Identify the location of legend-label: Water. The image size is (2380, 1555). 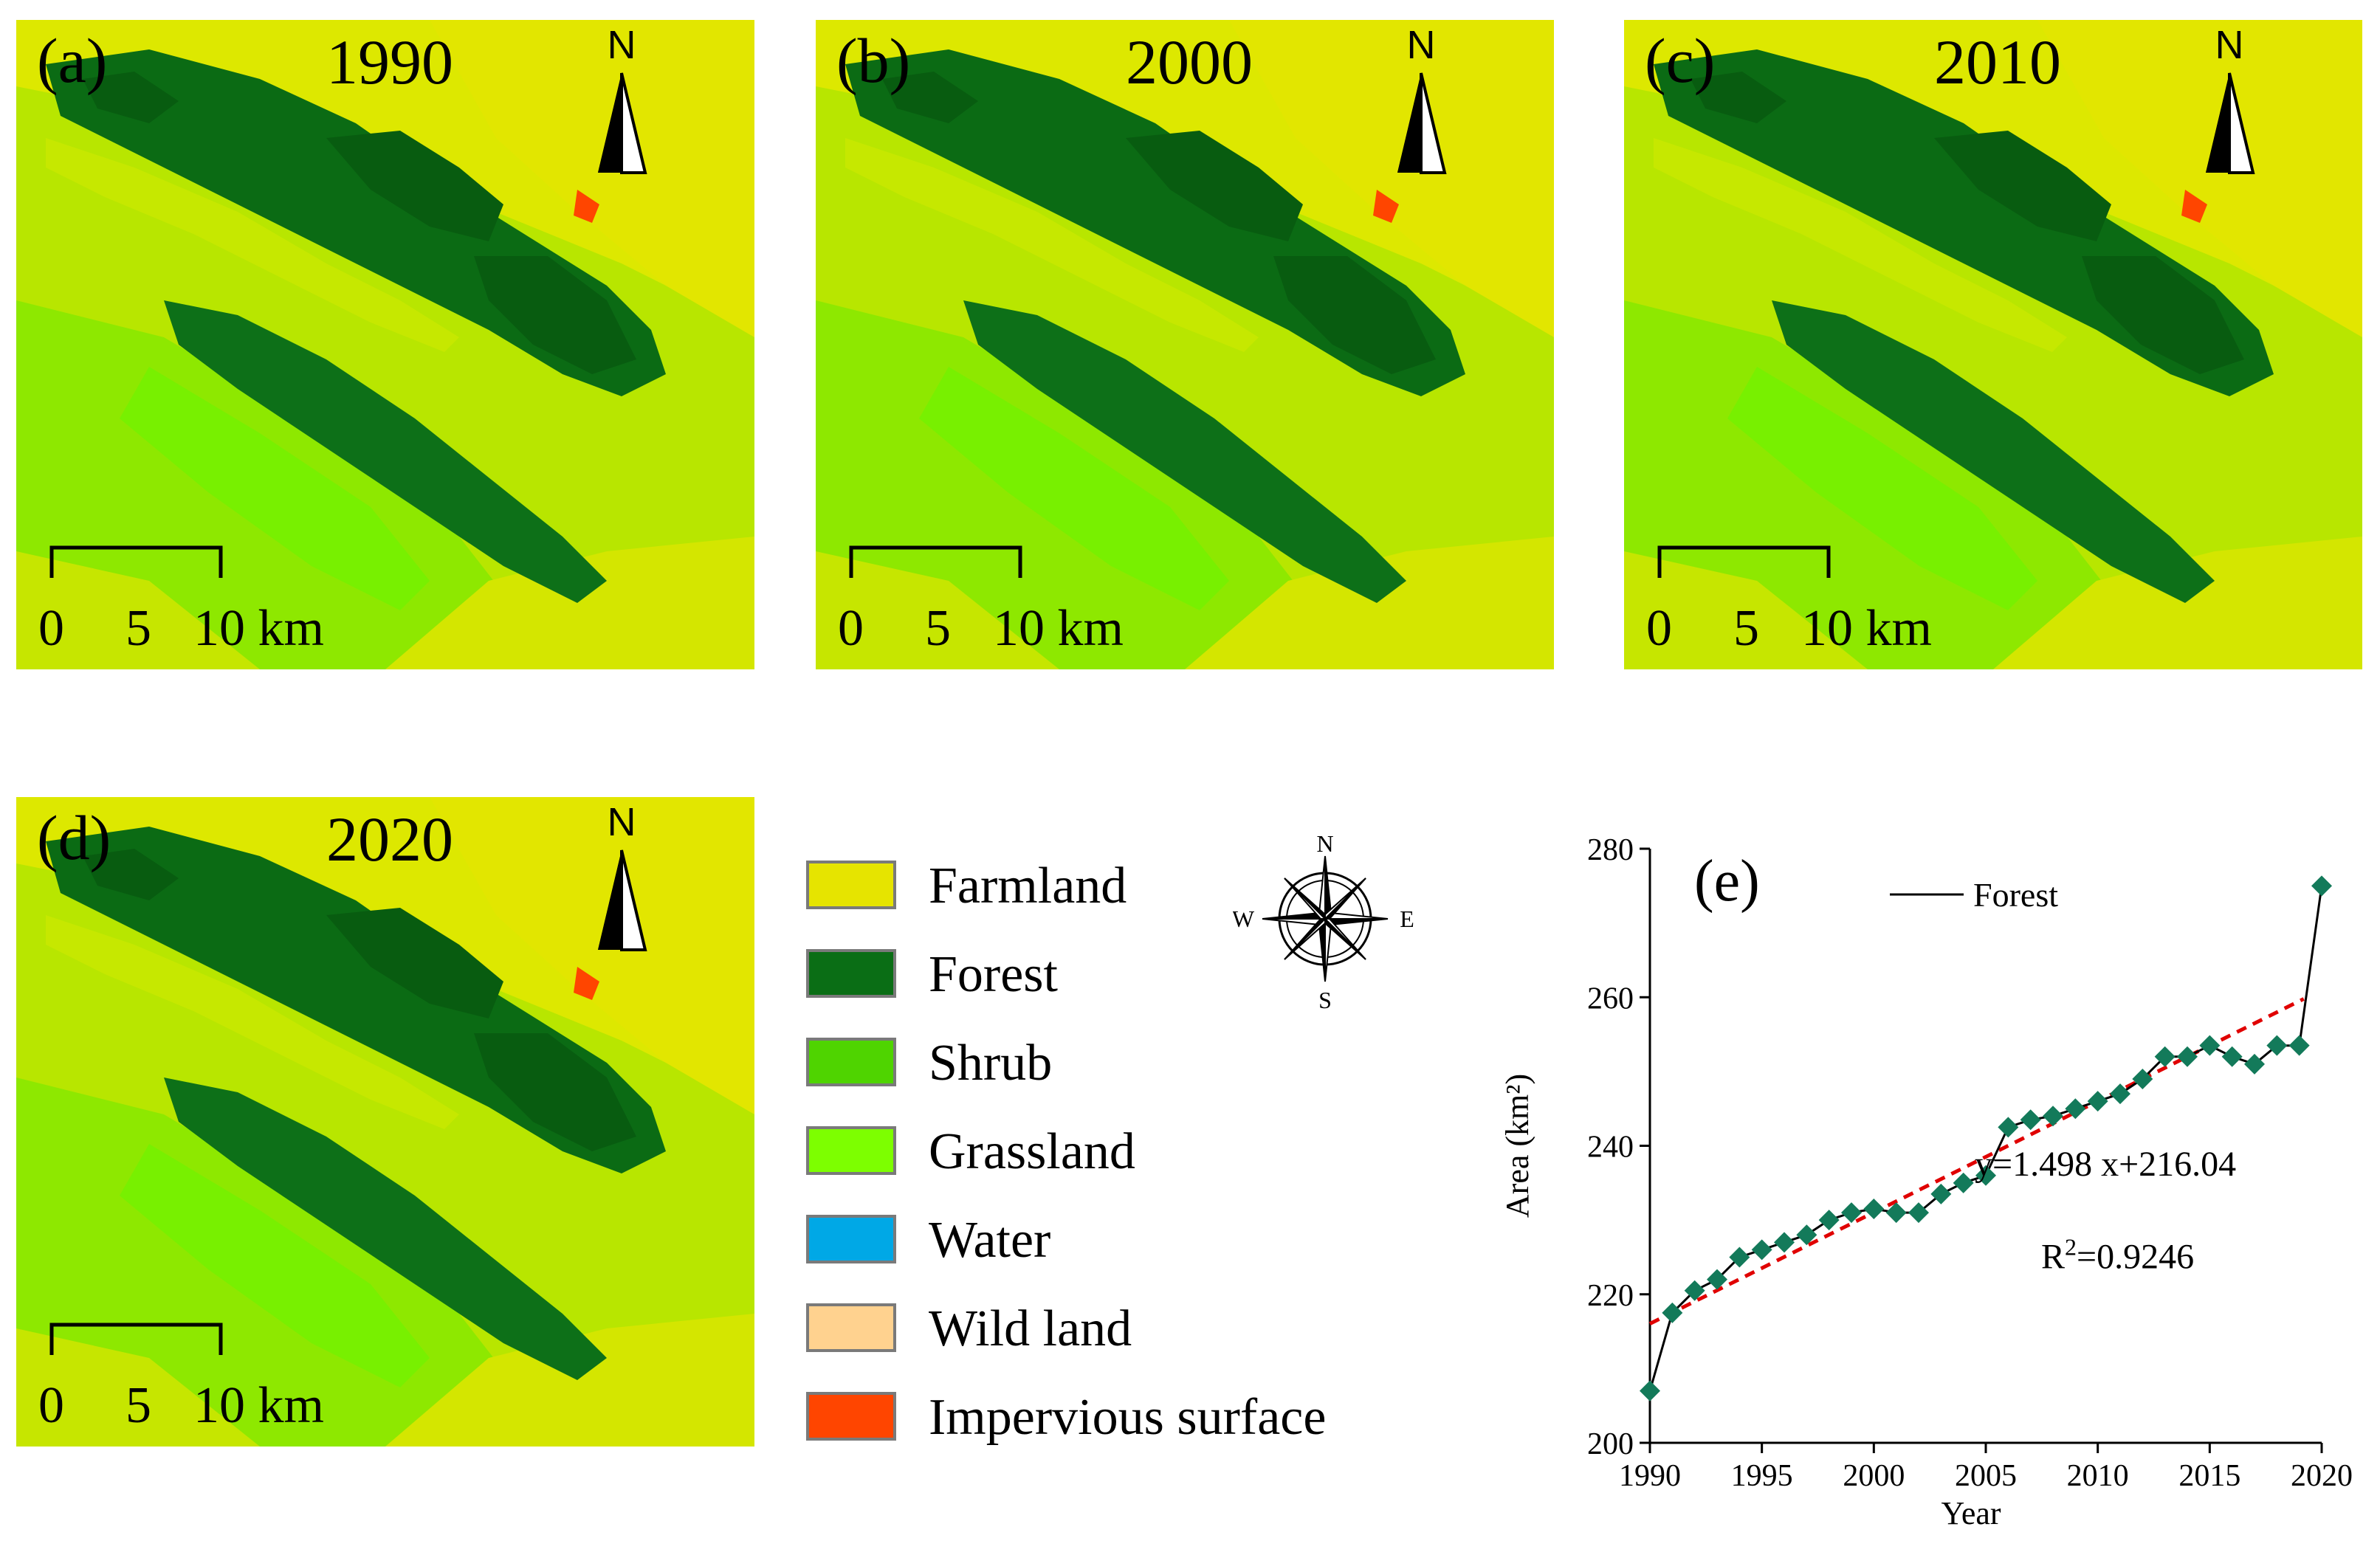
(990, 1240).